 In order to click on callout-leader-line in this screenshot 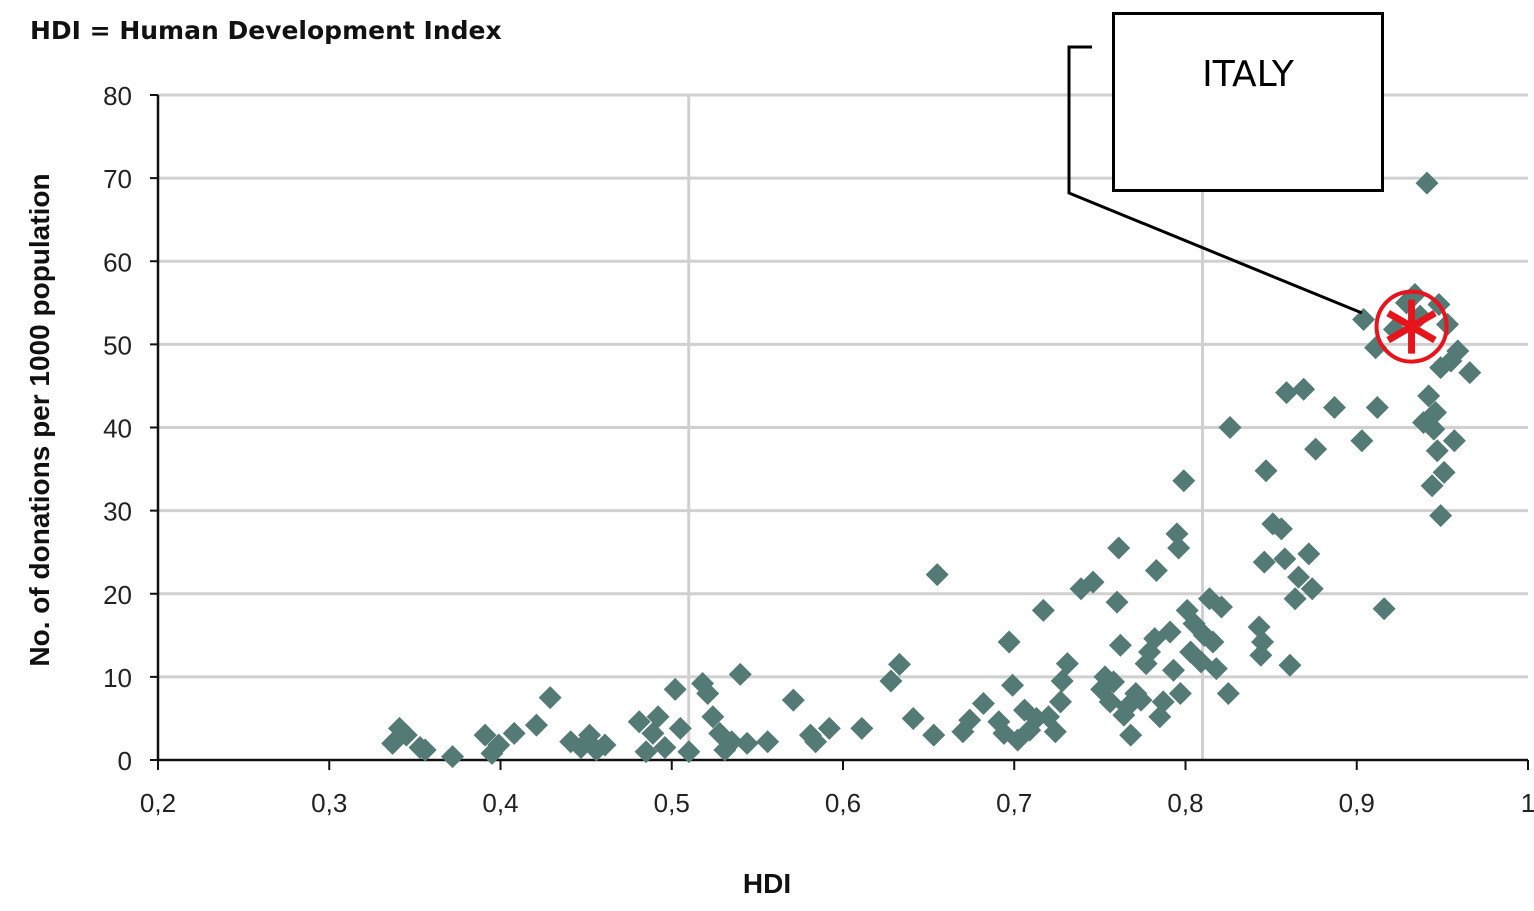, I will do `click(1215, 180)`.